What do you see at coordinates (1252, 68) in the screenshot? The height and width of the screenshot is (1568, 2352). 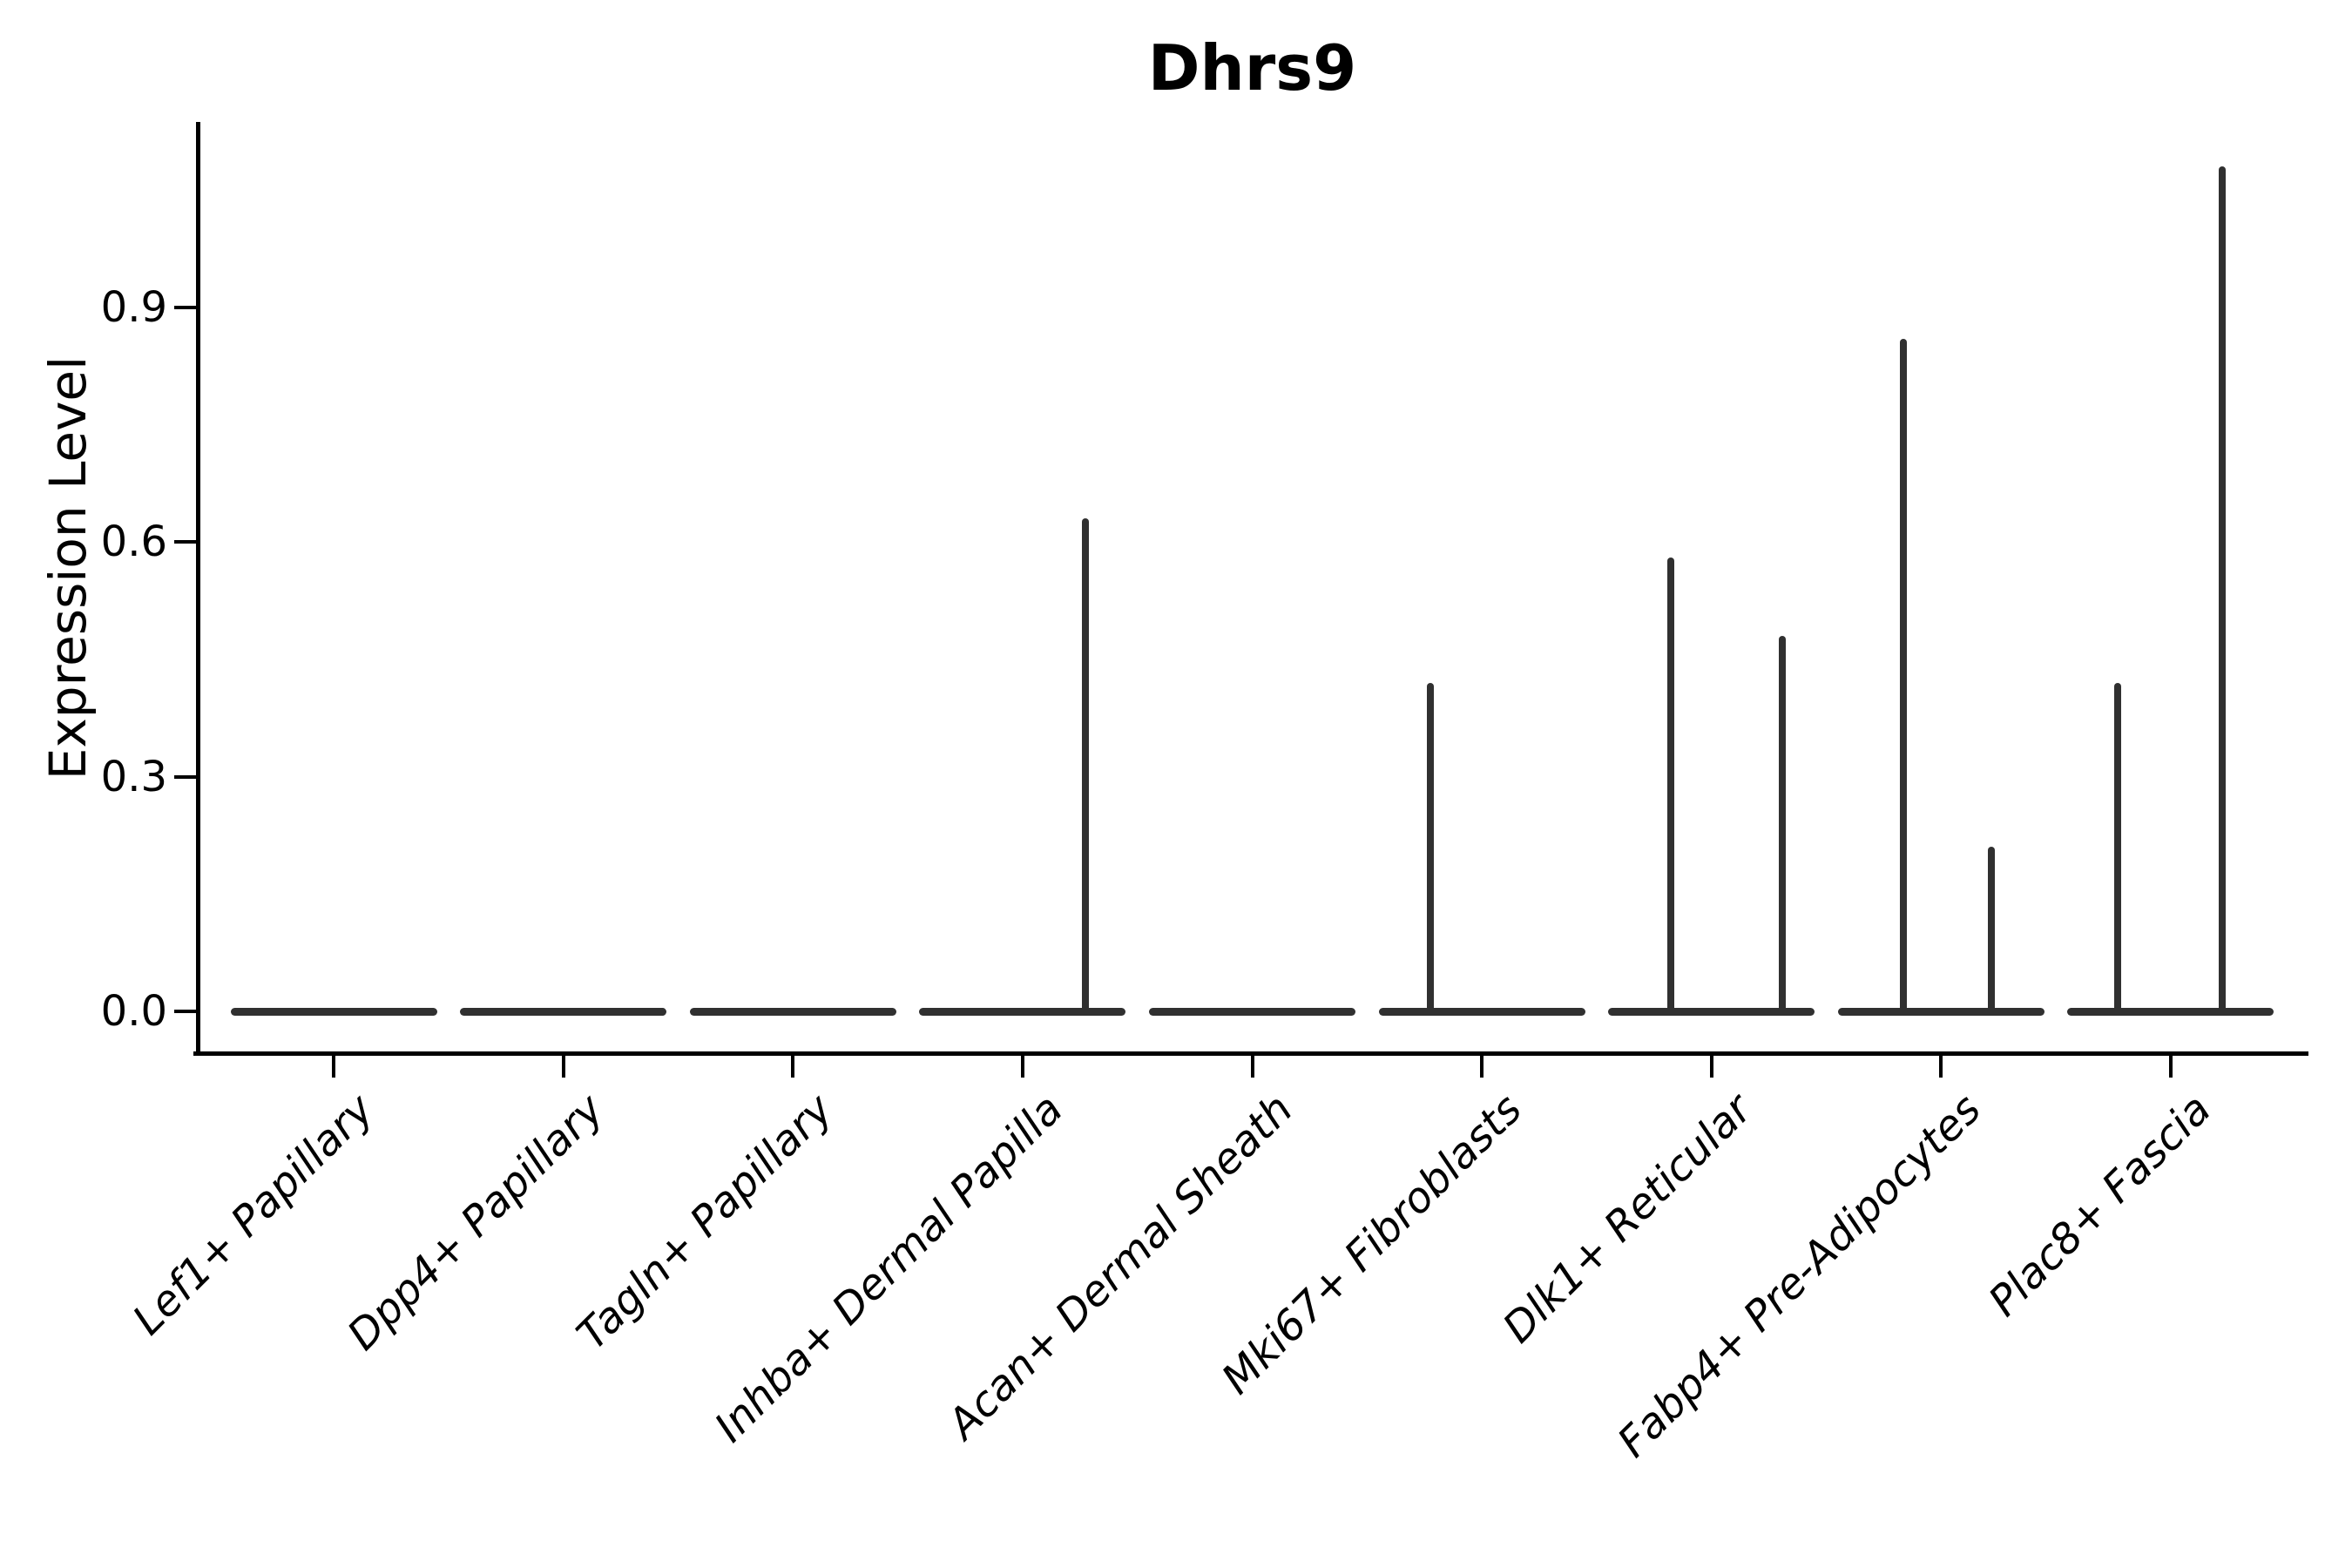 I see `plot-title: Dhrs9` at bounding box center [1252, 68].